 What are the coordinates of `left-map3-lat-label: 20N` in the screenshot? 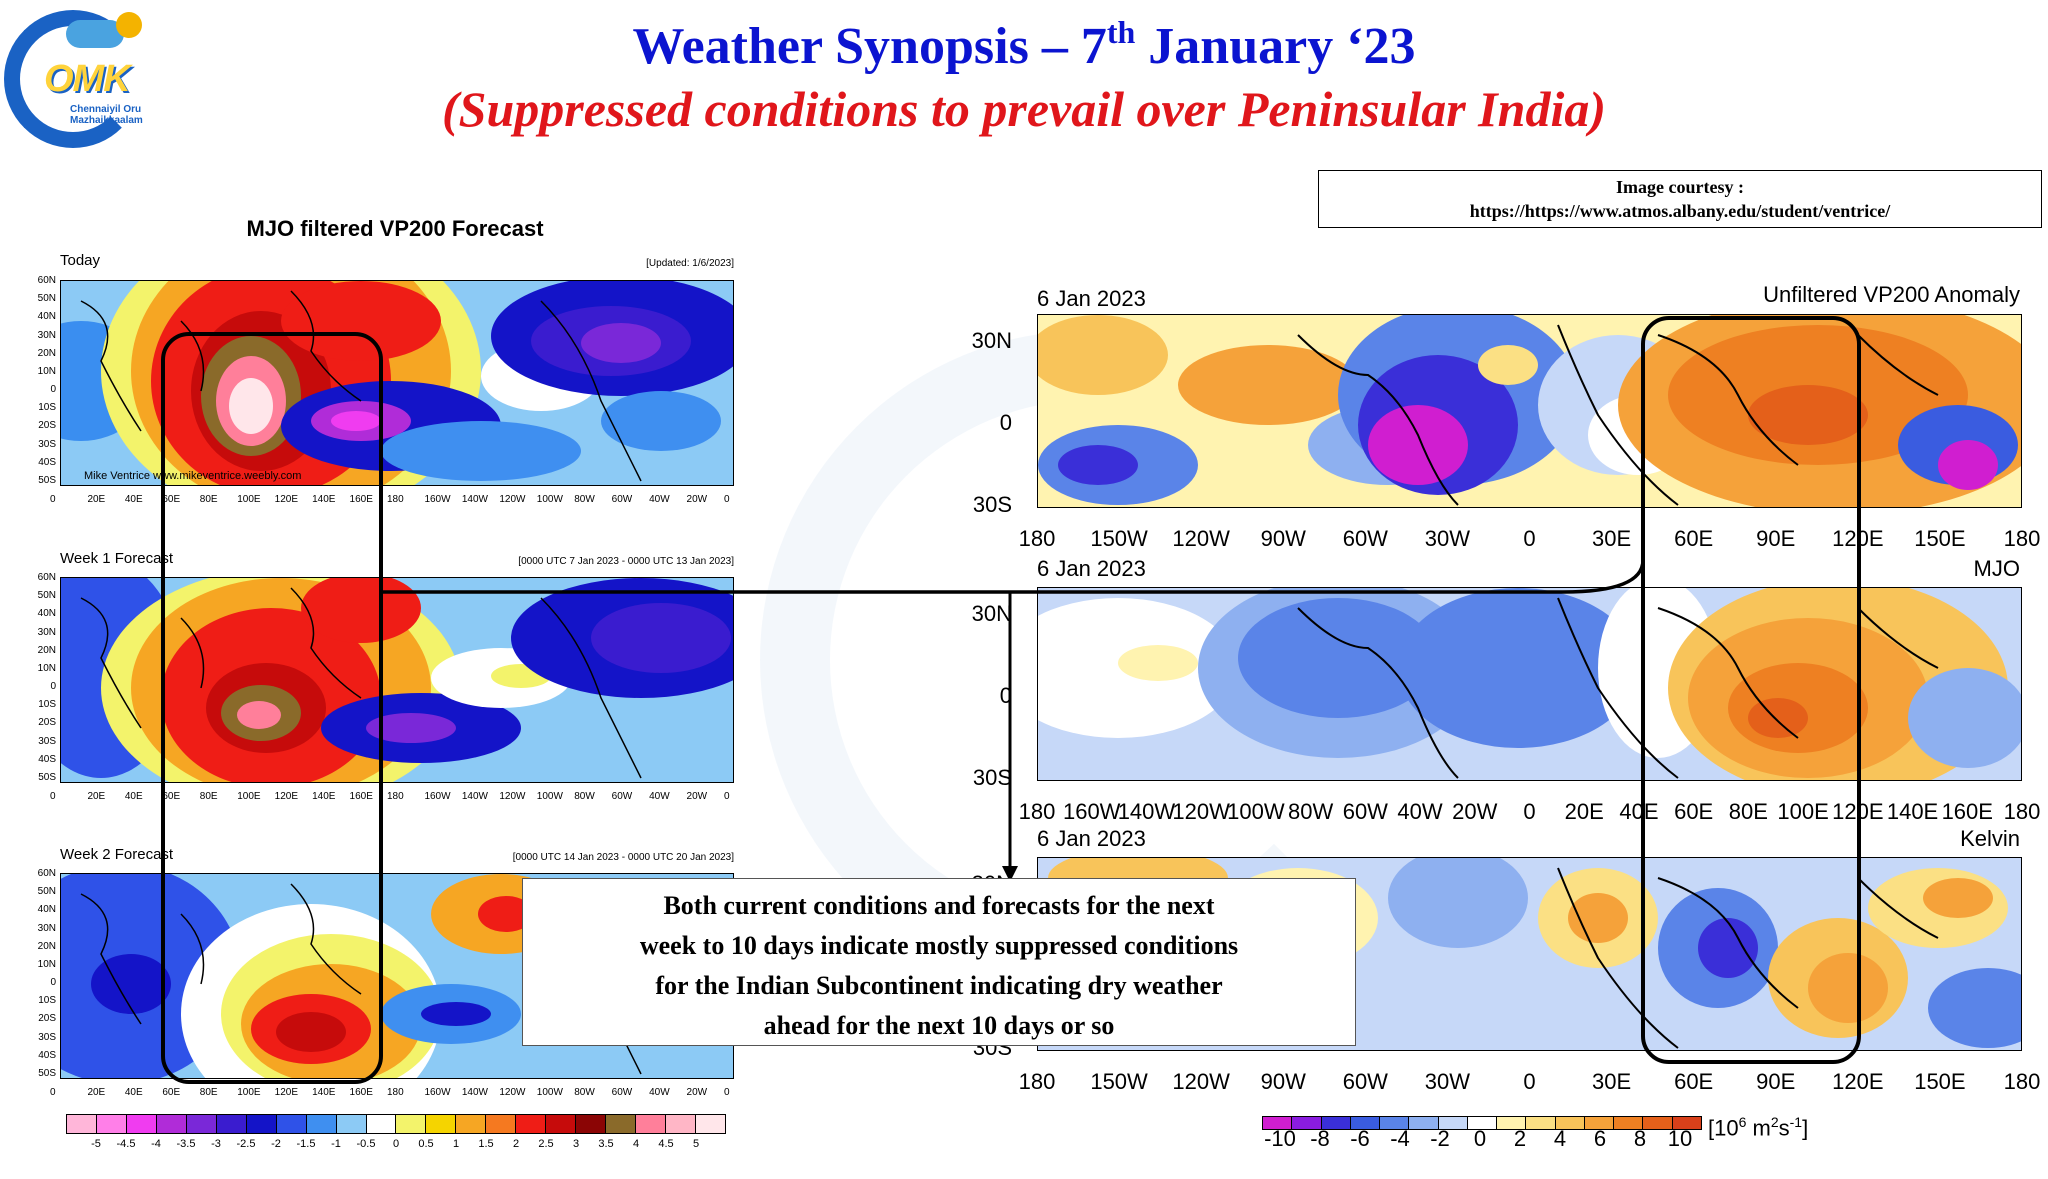 It's located at (46, 946).